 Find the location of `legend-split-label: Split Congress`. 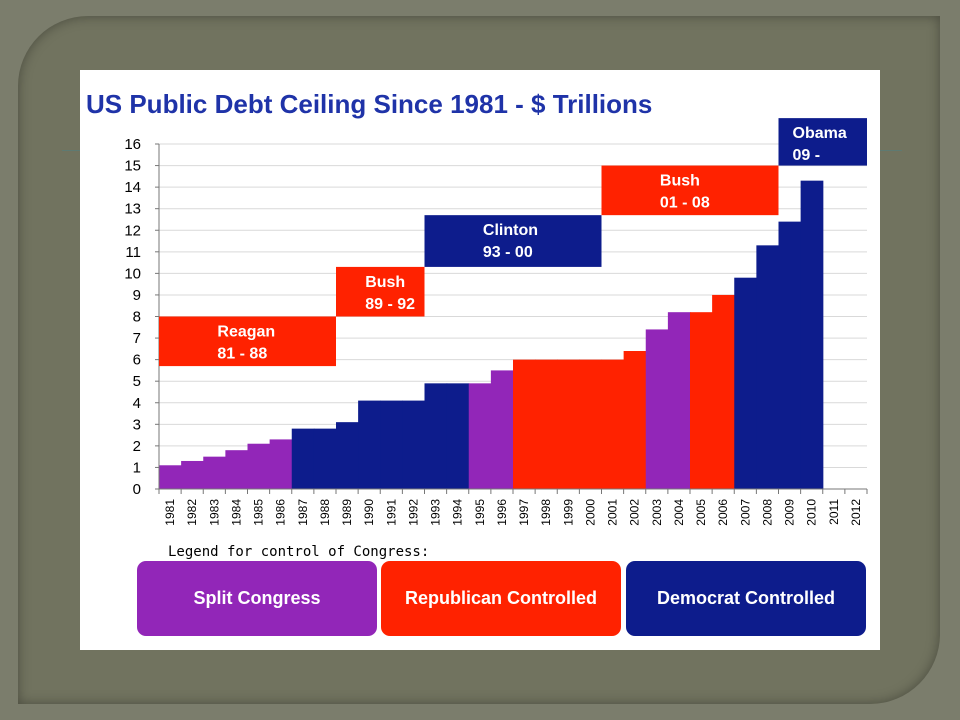

legend-split-label: Split Congress is located at coordinates (257, 598).